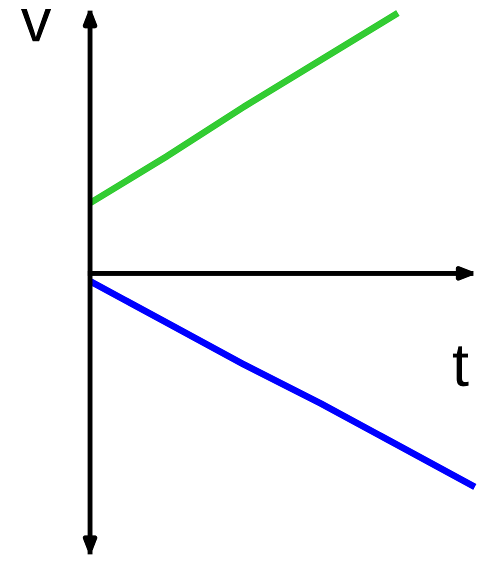 This screenshot has height=565, width=481. Describe the element at coordinates (36, 25) in the screenshot. I see `y-axis-title: v` at that location.